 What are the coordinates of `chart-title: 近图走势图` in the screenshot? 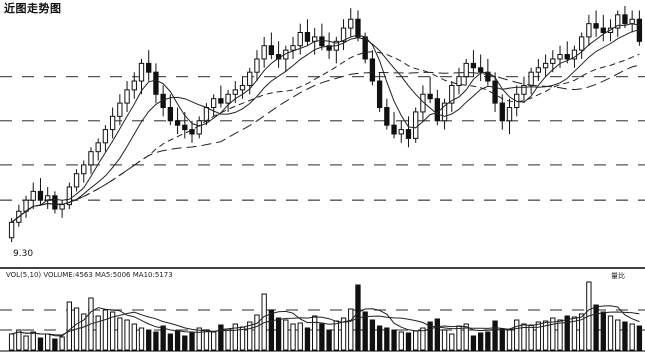 It's located at (33, 8).